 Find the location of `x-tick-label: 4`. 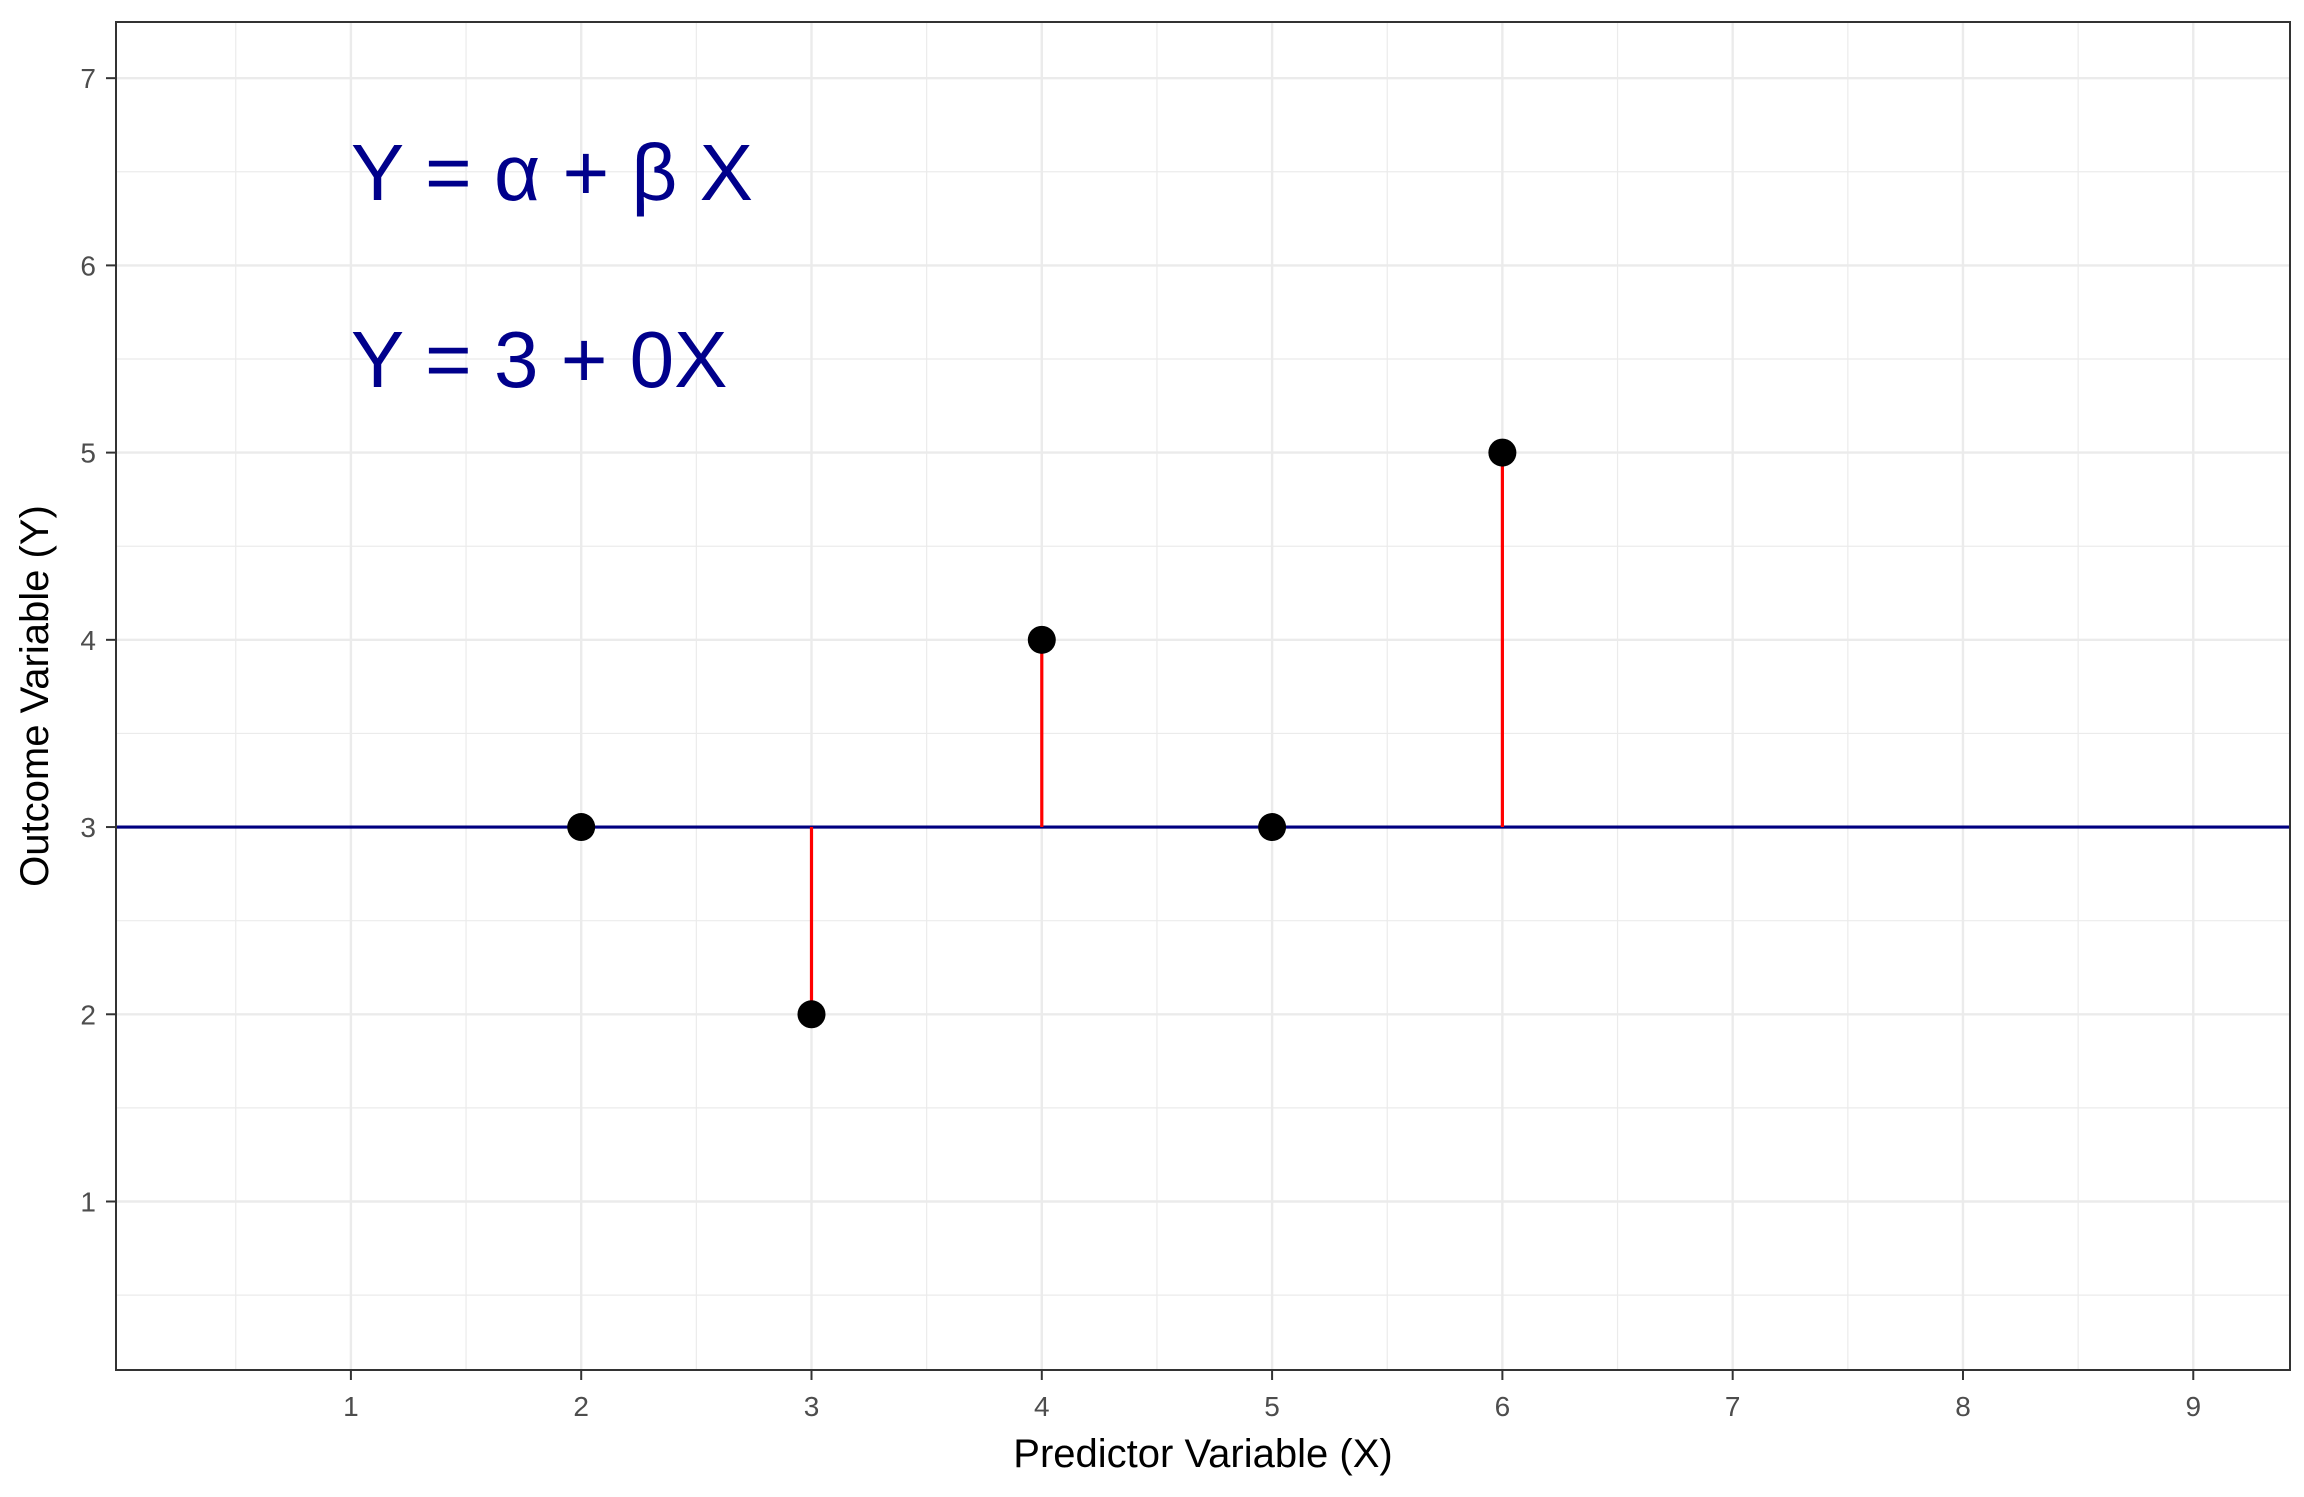

x-tick-label: 4 is located at coordinates (1042, 1406).